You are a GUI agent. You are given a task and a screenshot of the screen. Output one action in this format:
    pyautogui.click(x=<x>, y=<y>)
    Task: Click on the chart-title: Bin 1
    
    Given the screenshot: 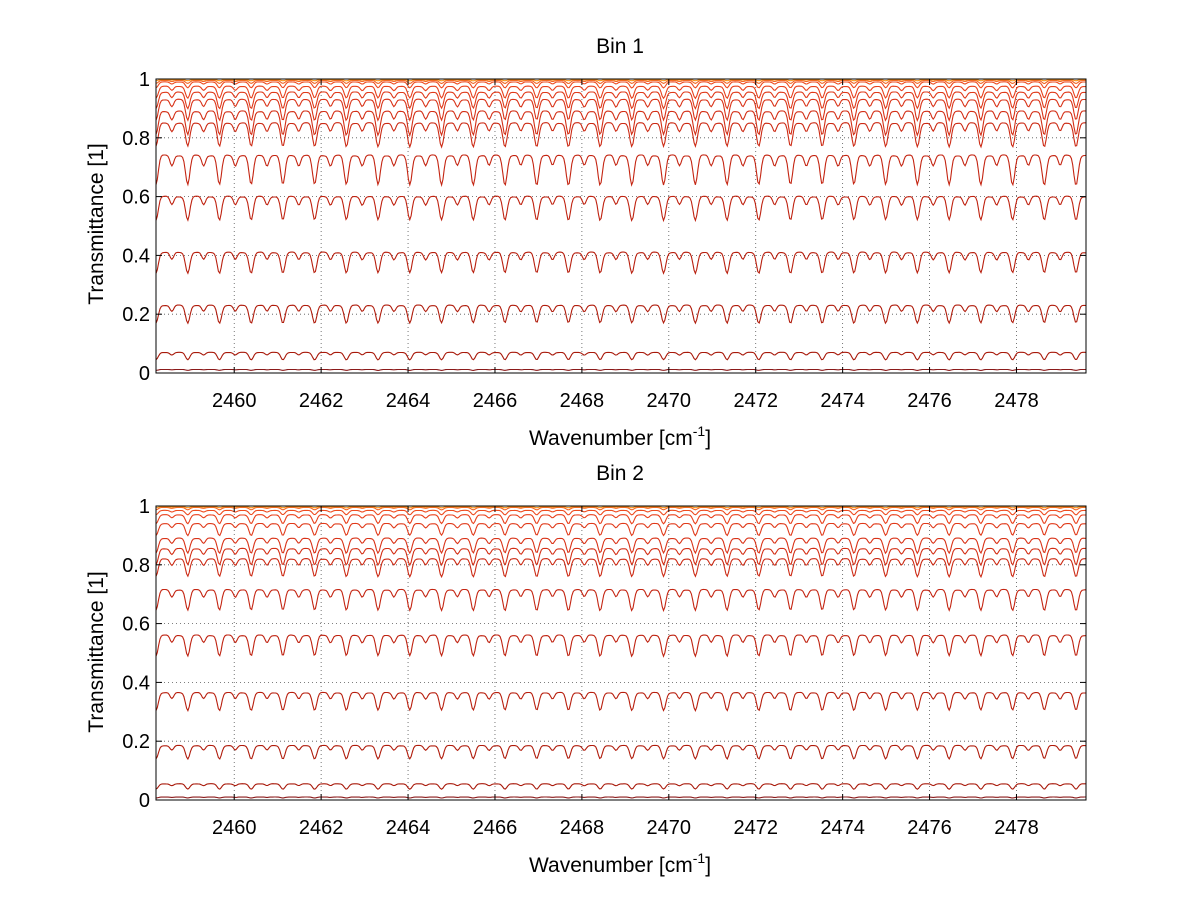 What is the action you would take?
    pyautogui.click(x=620, y=46)
    